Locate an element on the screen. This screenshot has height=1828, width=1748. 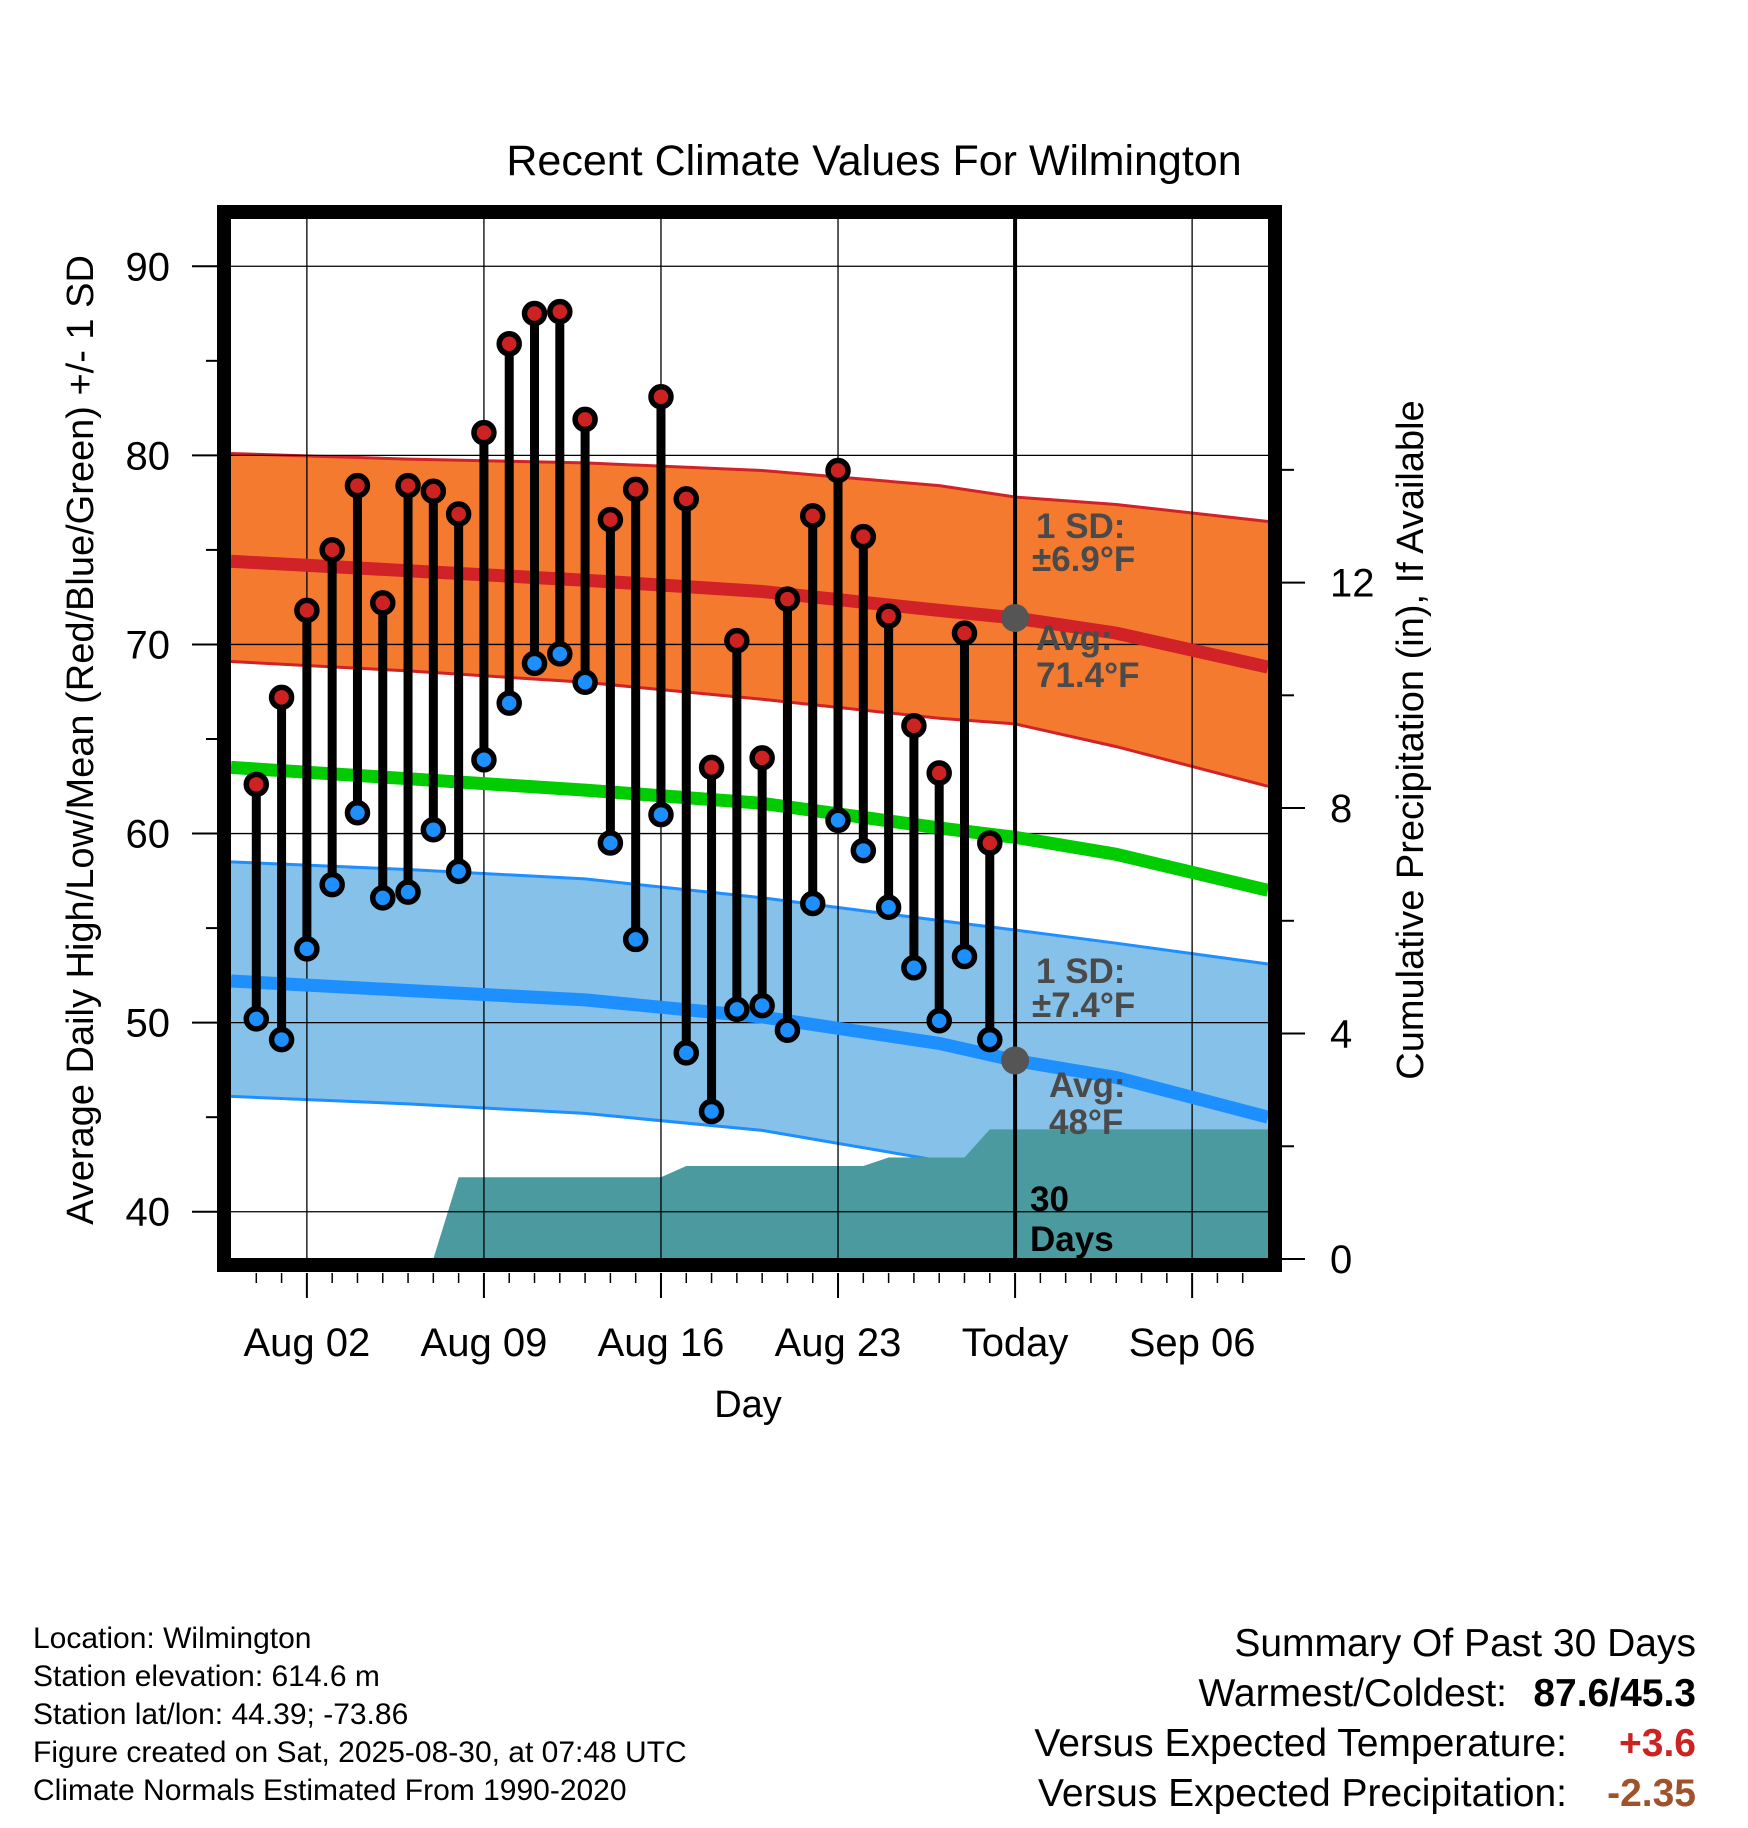
low-sd-band is located at coordinates (749, 1023).